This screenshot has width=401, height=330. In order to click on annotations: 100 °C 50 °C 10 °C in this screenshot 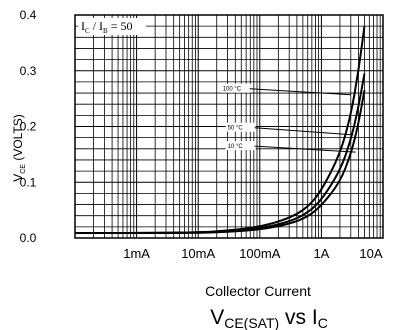, I will do `click(288, 118)`.